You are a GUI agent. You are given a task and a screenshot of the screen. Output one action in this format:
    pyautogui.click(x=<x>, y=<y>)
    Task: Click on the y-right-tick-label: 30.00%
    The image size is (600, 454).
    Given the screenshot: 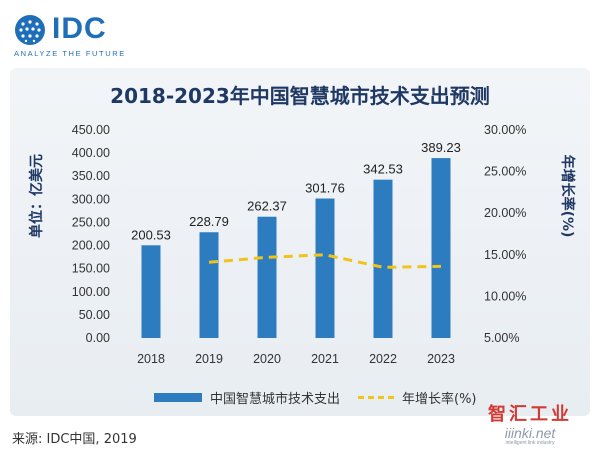 What is the action you would take?
    pyautogui.click(x=505, y=130)
    